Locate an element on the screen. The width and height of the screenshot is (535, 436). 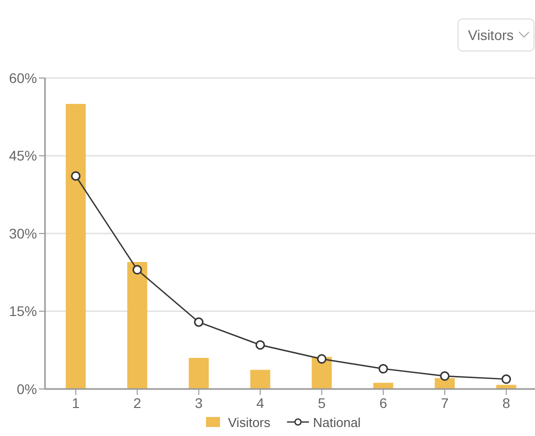
legend-label: Visitors is located at coordinates (249, 422).